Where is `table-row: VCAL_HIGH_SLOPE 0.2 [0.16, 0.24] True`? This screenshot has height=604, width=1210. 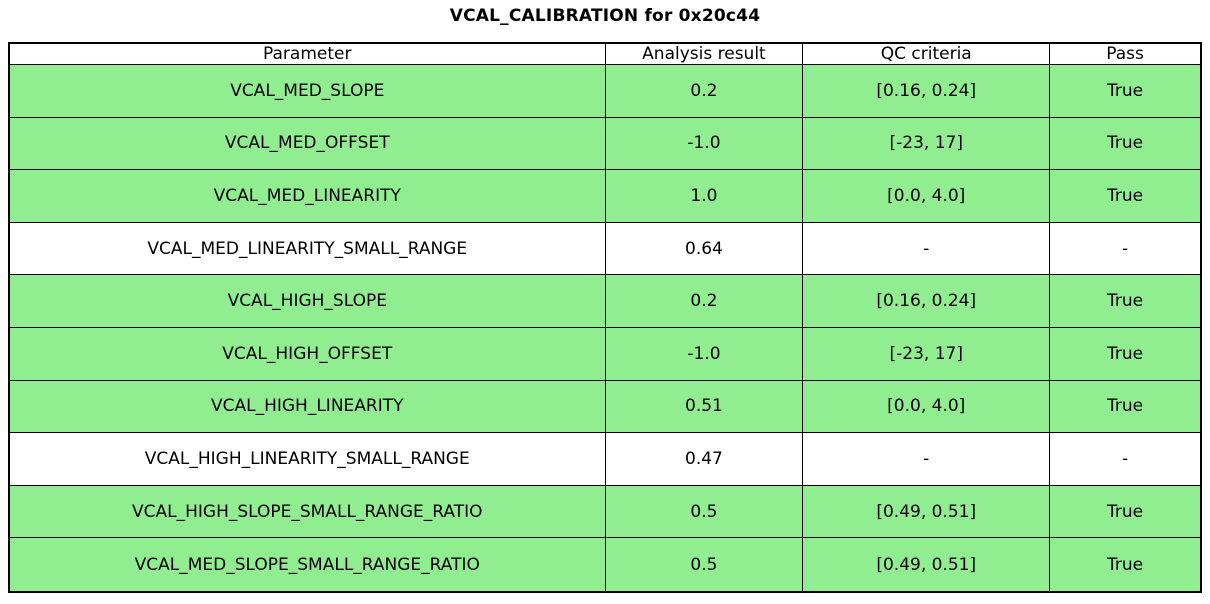 table-row: VCAL_HIGH_SLOPE 0.2 [0.16, 0.24] True is located at coordinates (605, 301).